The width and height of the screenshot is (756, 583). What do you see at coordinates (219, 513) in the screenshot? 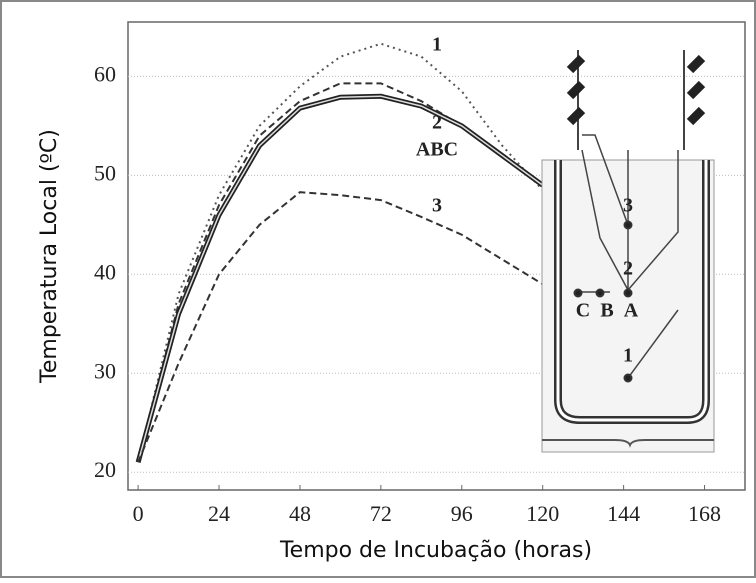
I see `x-tick-label: 24` at bounding box center [219, 513].